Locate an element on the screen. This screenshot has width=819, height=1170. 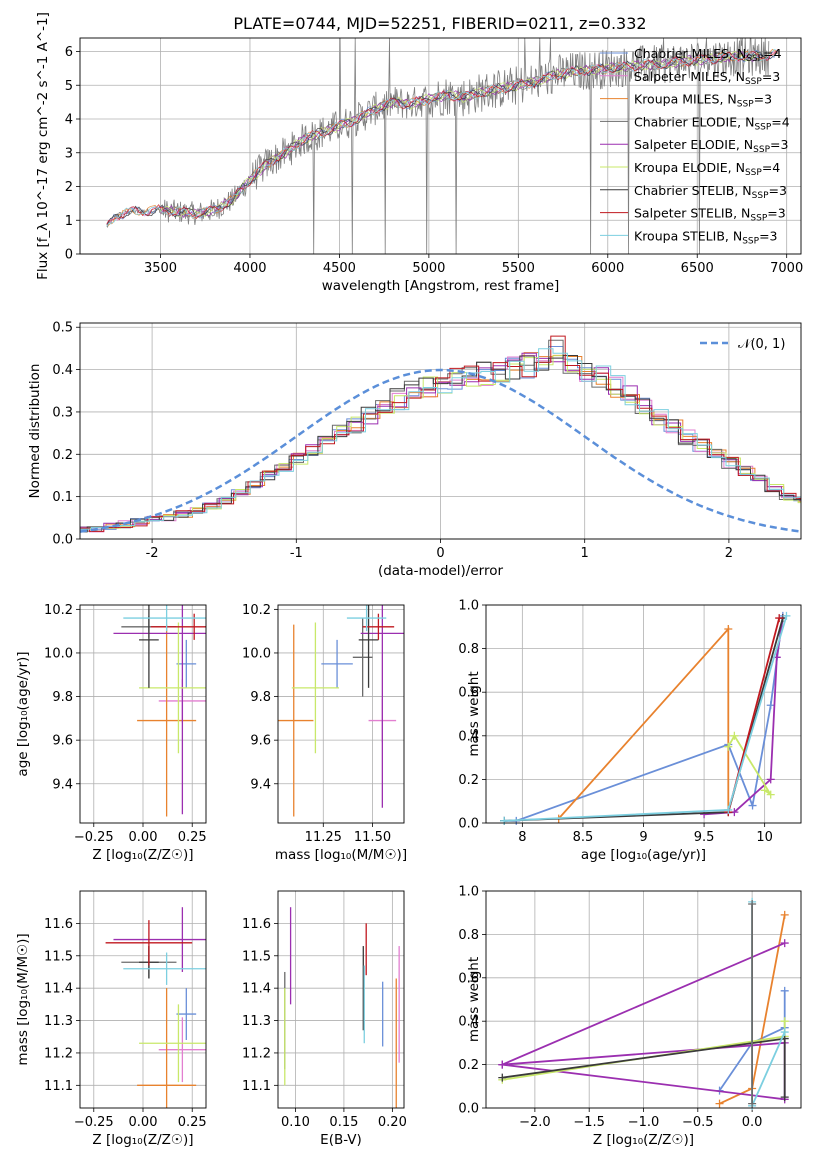
x-tick-label: 4500 is located at coordinates (339, 268).